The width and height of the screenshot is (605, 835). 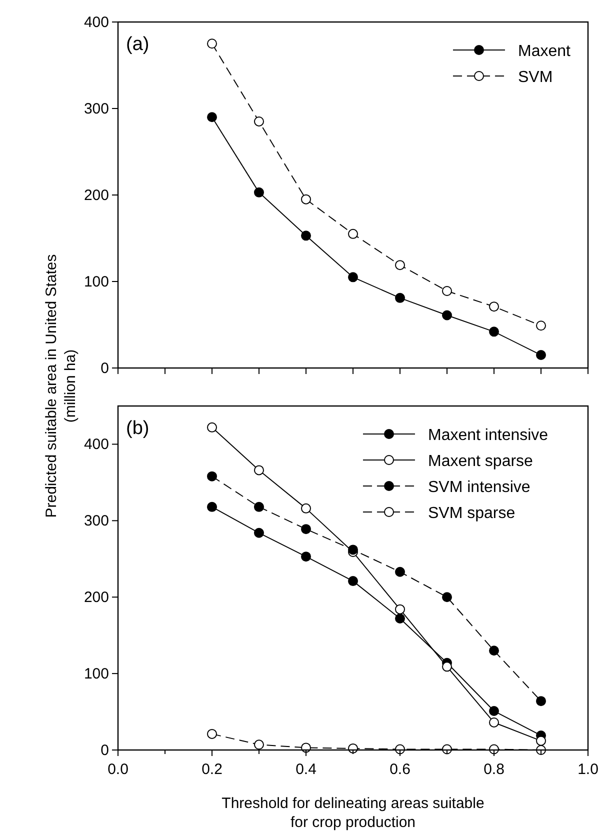 I want to click on x-tick-label: 0.6, so click(x=400, y=769).